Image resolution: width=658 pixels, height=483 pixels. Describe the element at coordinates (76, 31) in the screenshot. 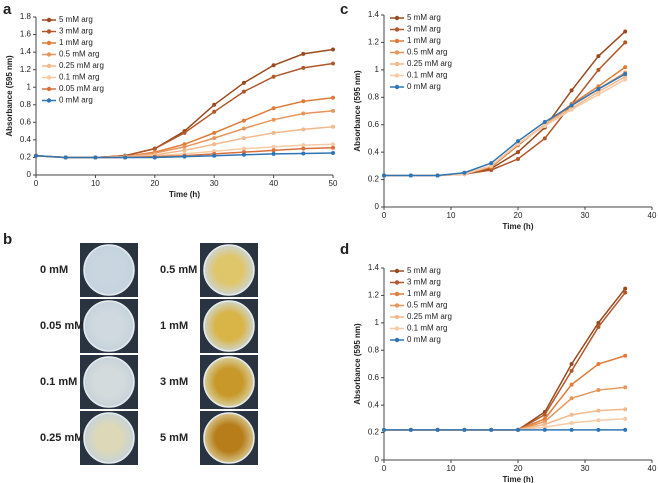

I see `legend-label: 3 mM arg` at that location.